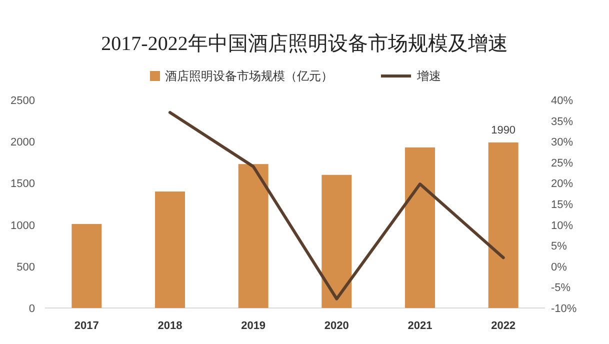 The image size is (609, 344). Describe the element at coordinates (22, 101) in the screenshot. I see `y-tick-label: 2500` at that location.